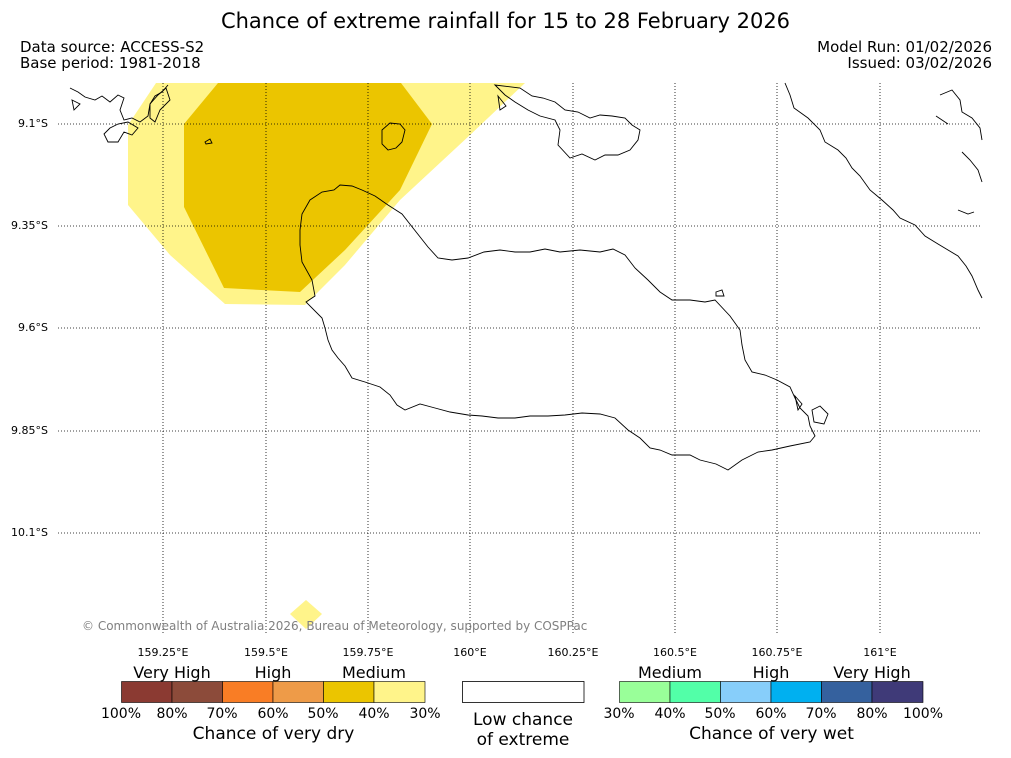 This screenshot has height=758, width=1011. I want to click on neutral-label-line2: of extreme, so click(523, 740).